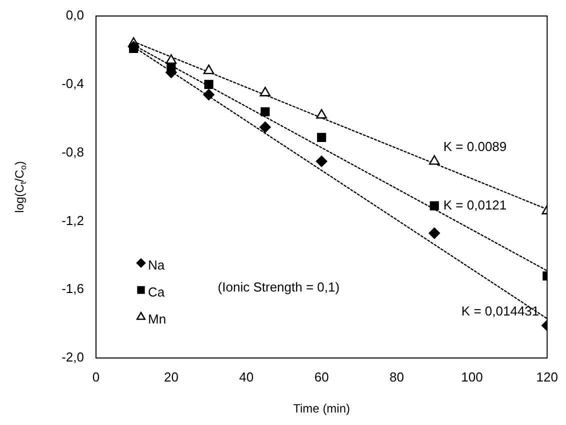 The height and width of the screenshot is (425, 566). Describe the element at coordinates (475, 146) in the screenshot. I see `annotation: K = 0.0089` at that location.